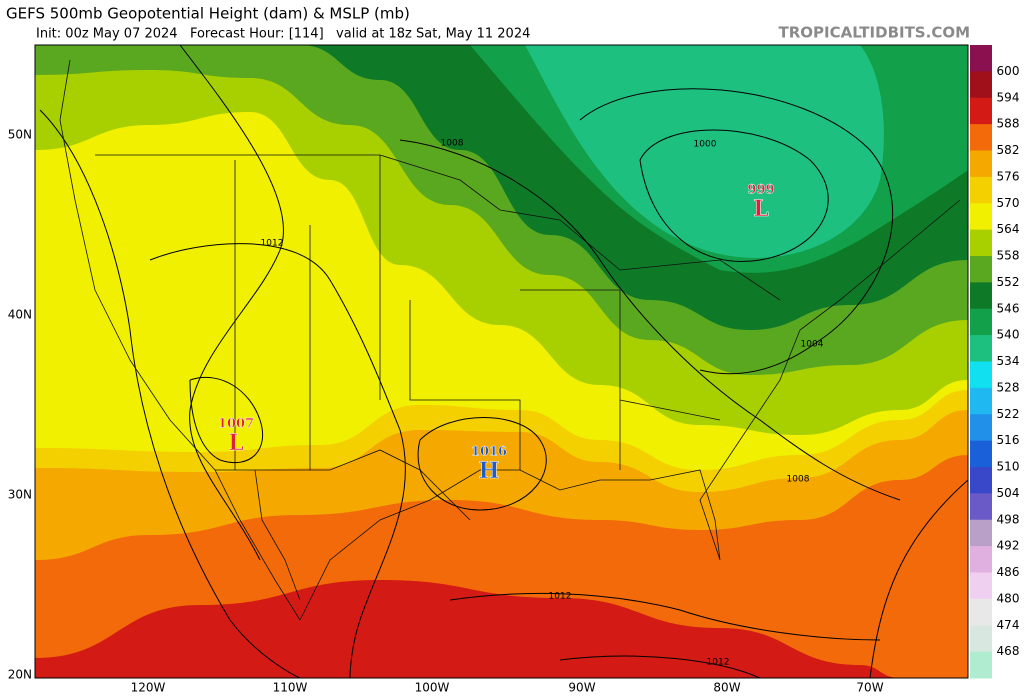 This screenshot has height=696, width=1024. What do you see at coordinates (1008, 572) in the screenshot?
I see `colorbar-label: 486` at bounding box center [1008, 572].